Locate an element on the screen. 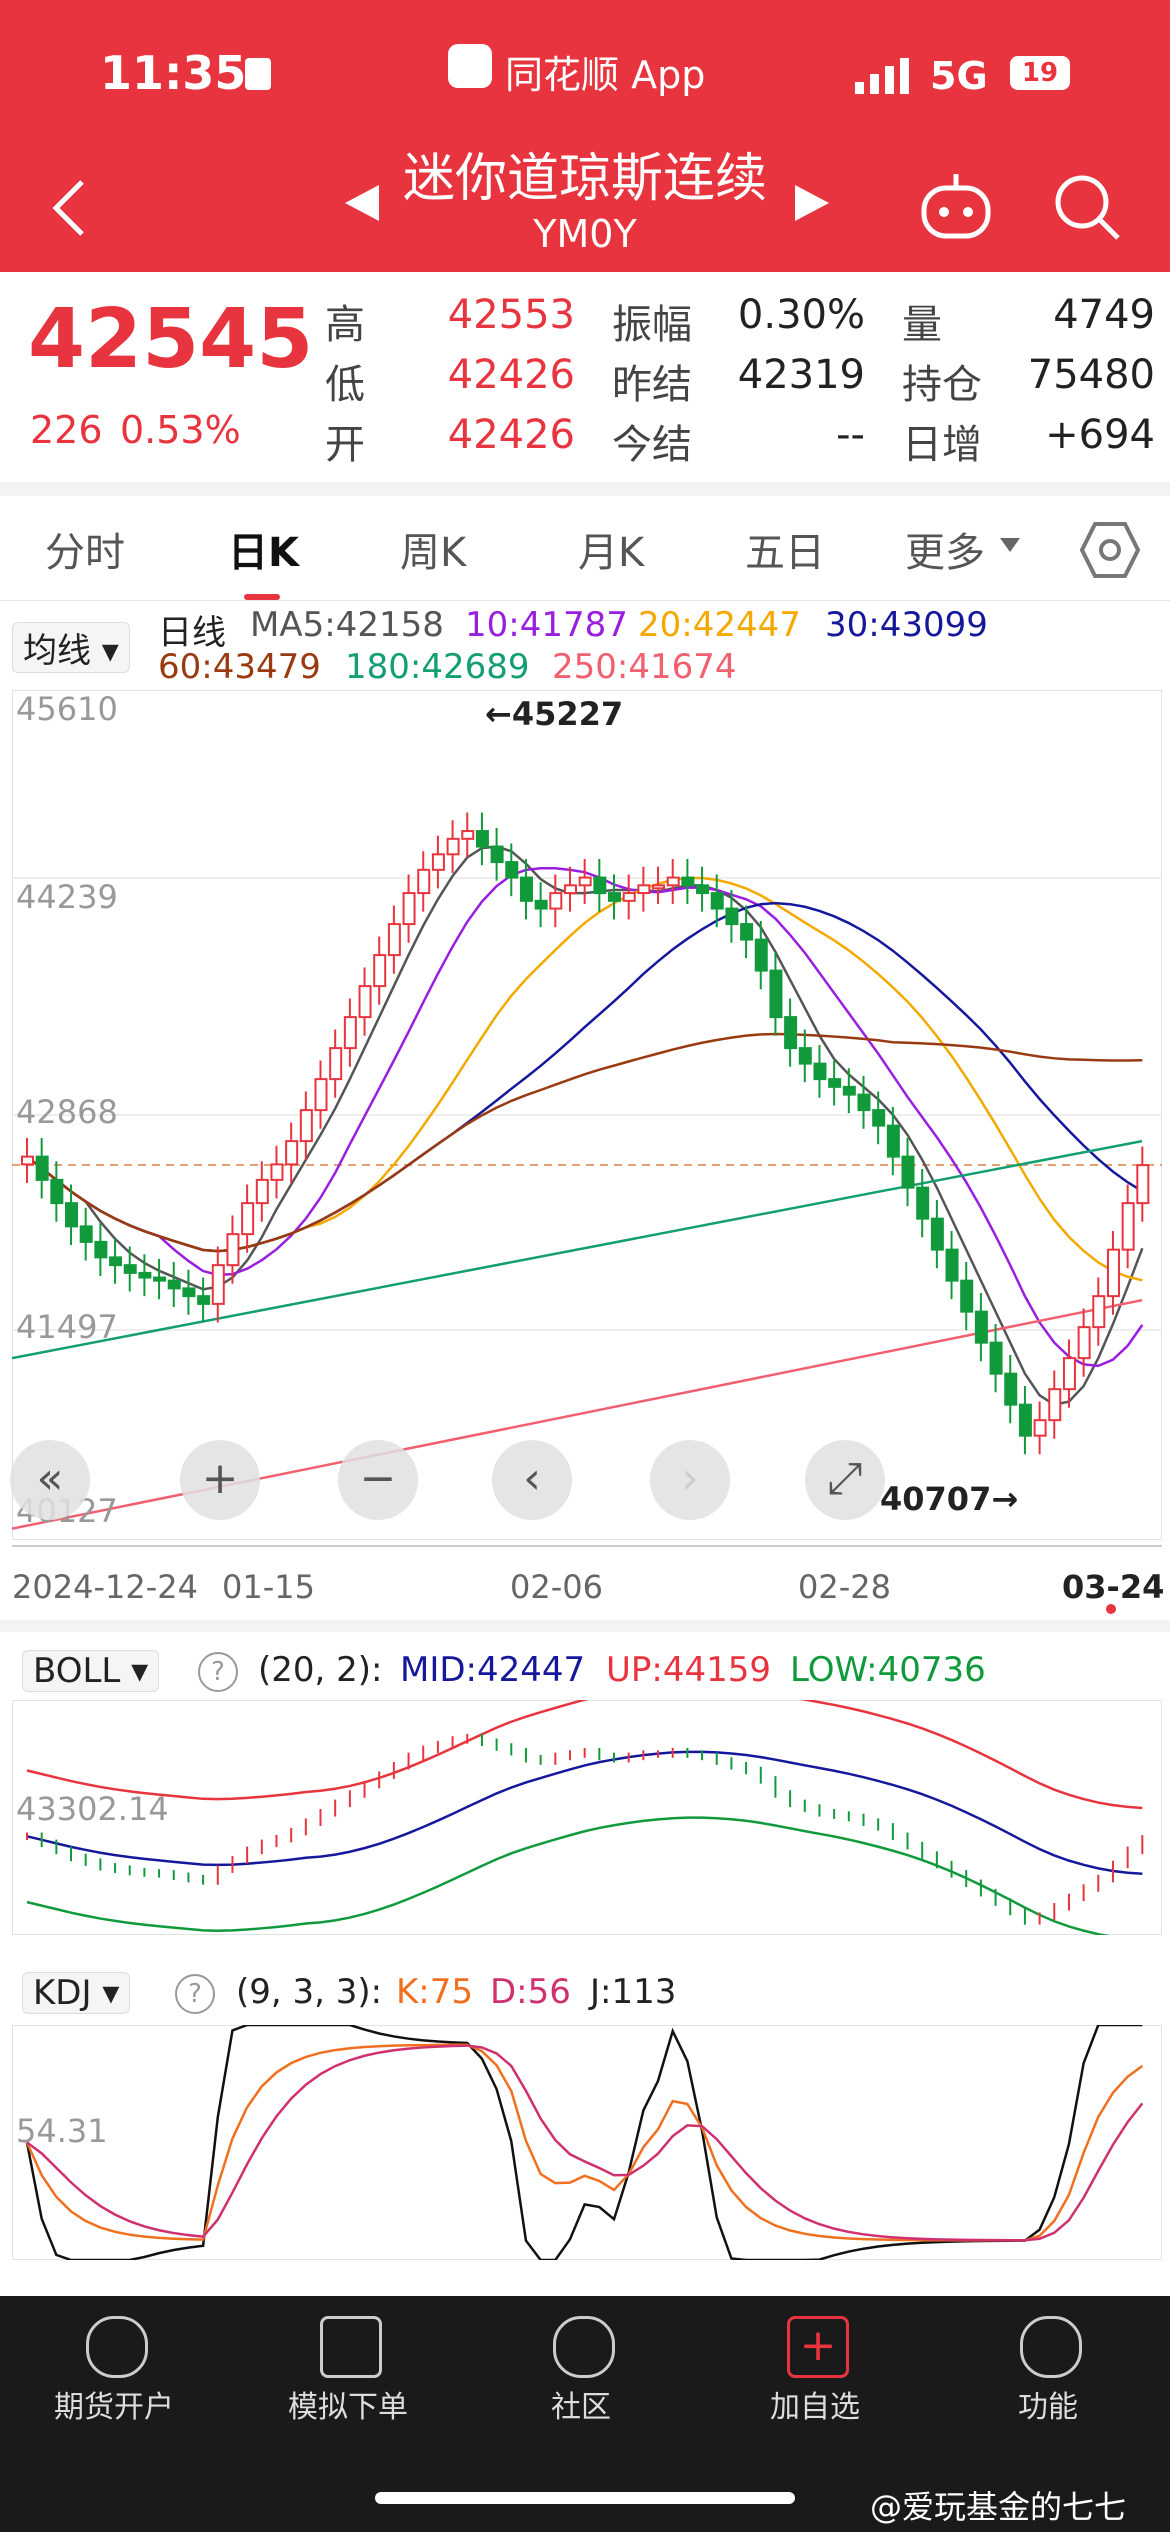  boll-mid-line is located at coordinates (584, 1813).